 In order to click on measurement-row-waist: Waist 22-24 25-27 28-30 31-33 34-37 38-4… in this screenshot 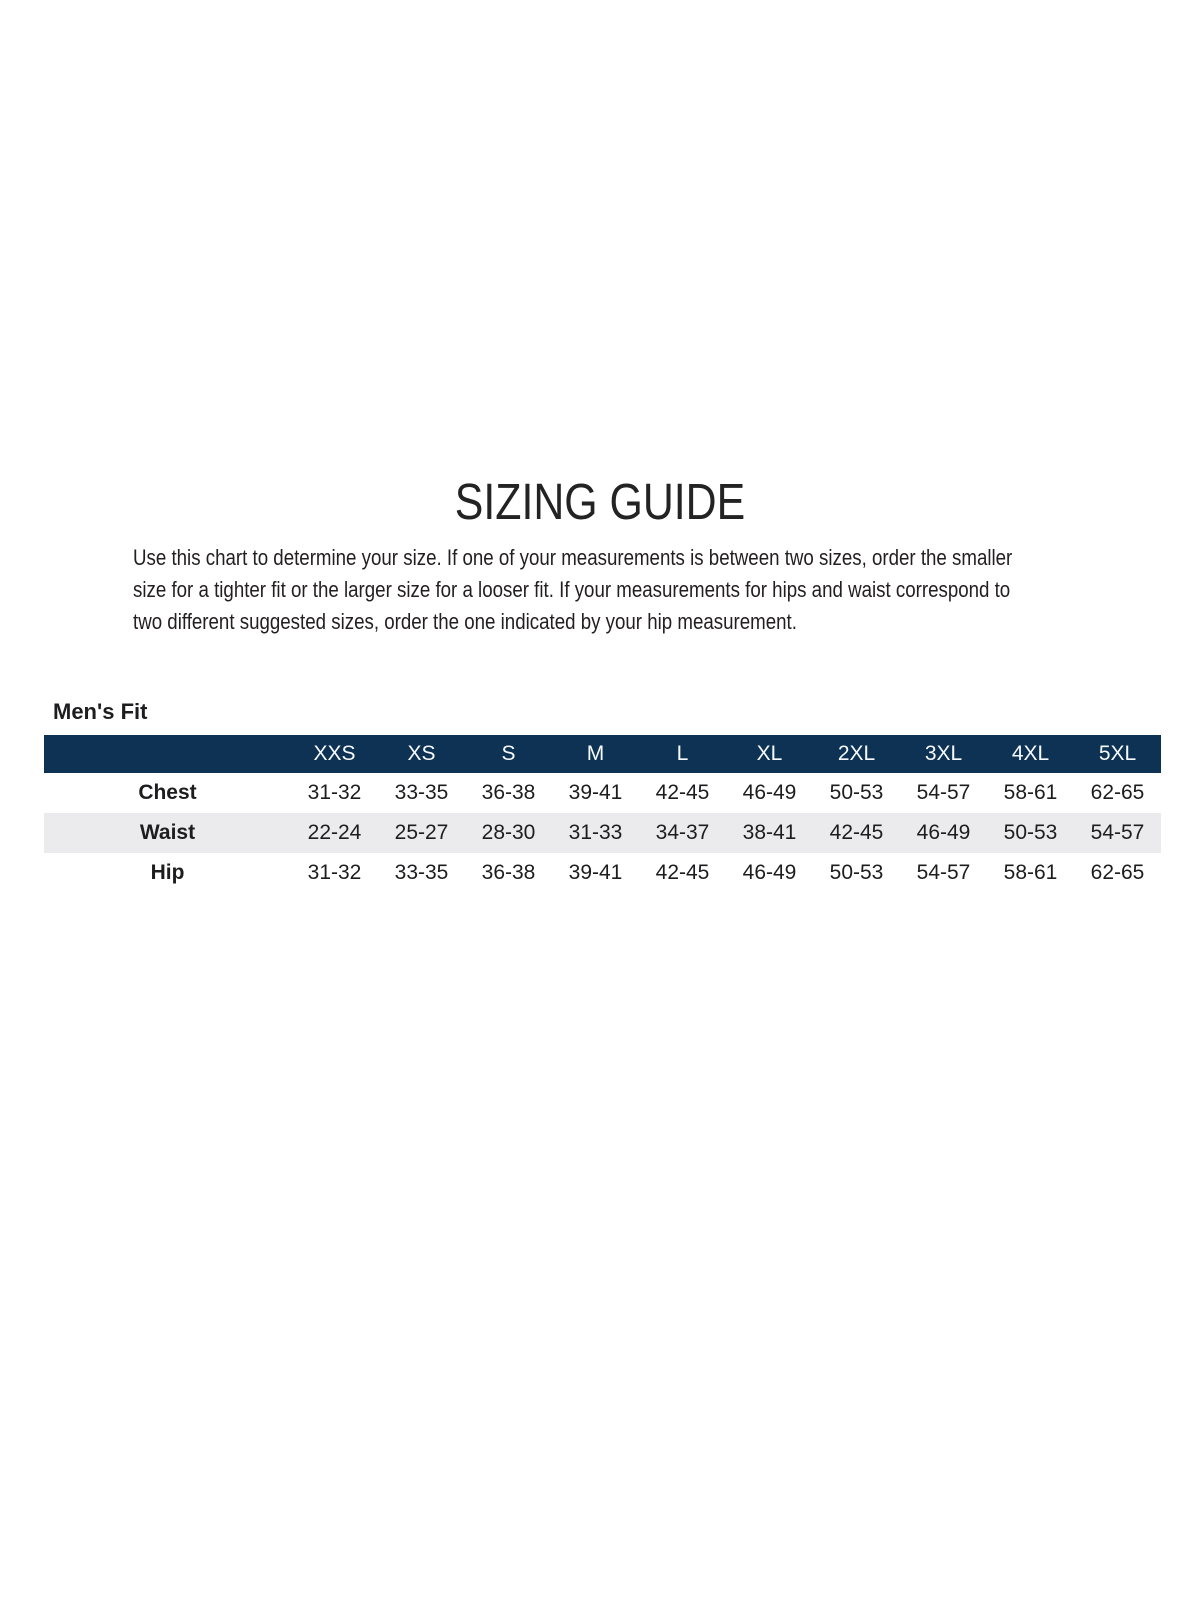, I will do `click(602, 833)`.